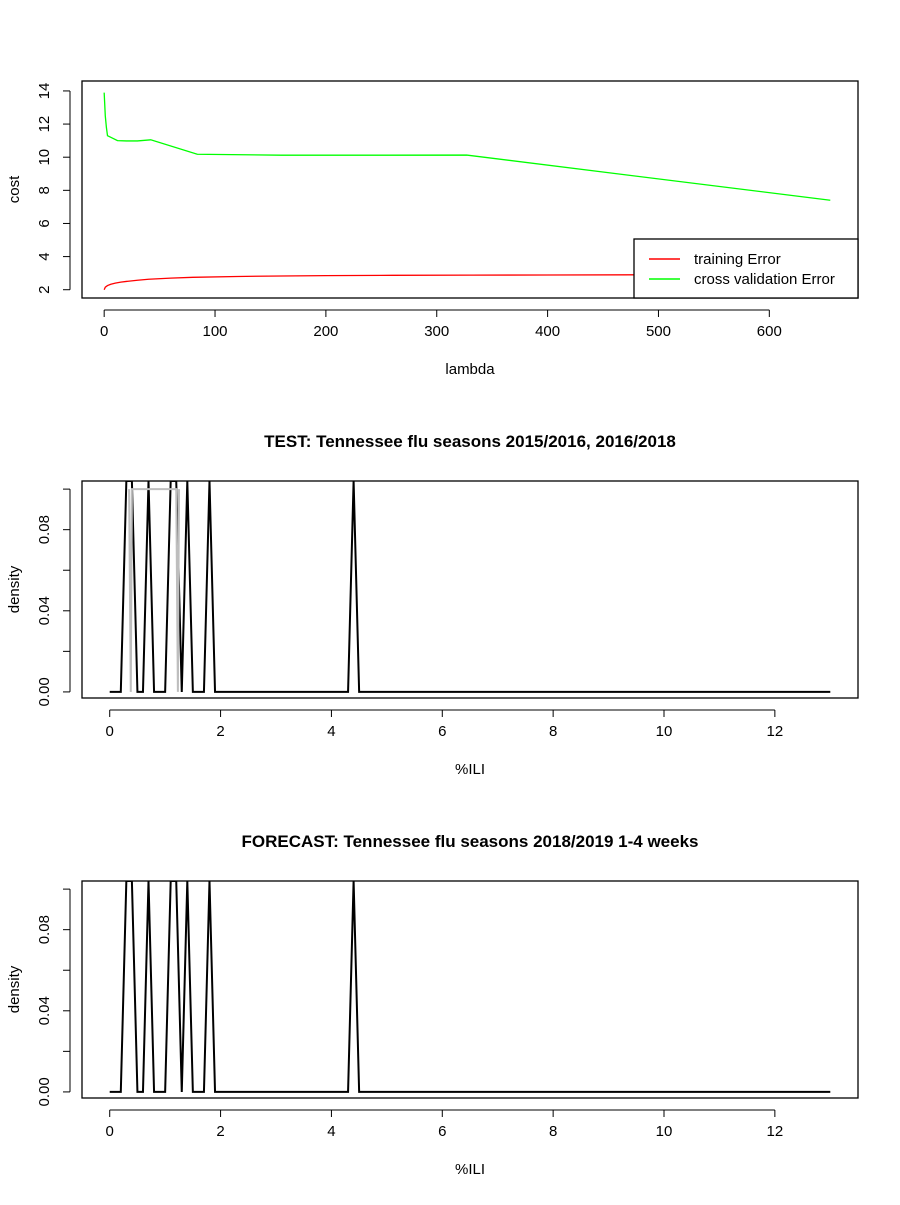 Image resolution: width=900 pixels, height=1205 pixels. Describe the element at coordinates (470, 369) in the screenshot. I see `x-axis-label: lambda` at that location.